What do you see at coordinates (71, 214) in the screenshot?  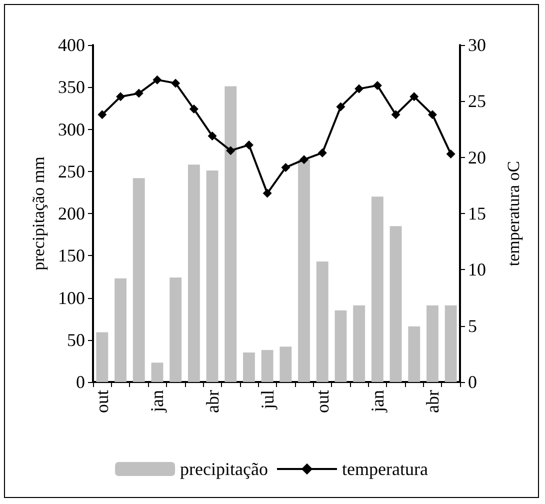 I see `y-tick-label: 200` at bounding box center [71, 214].